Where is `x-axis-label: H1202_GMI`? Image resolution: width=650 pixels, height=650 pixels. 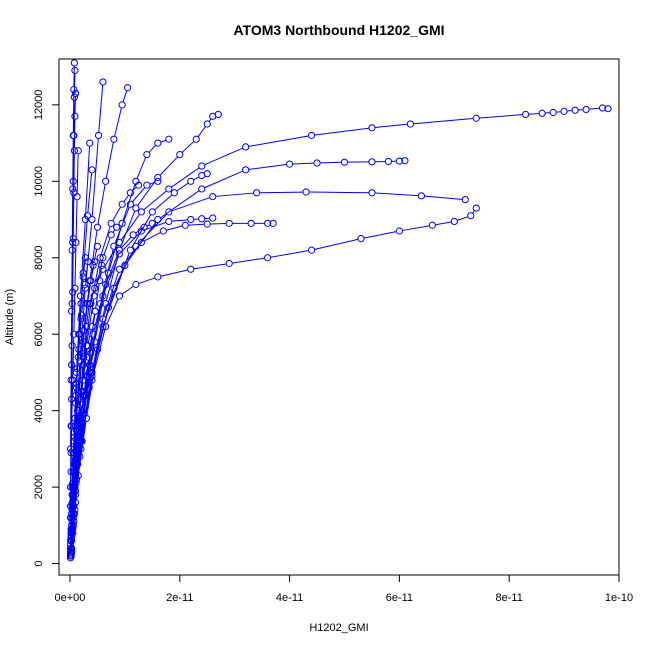 x-axis-label: H1202_GMI is located at coordinates (338, 628).